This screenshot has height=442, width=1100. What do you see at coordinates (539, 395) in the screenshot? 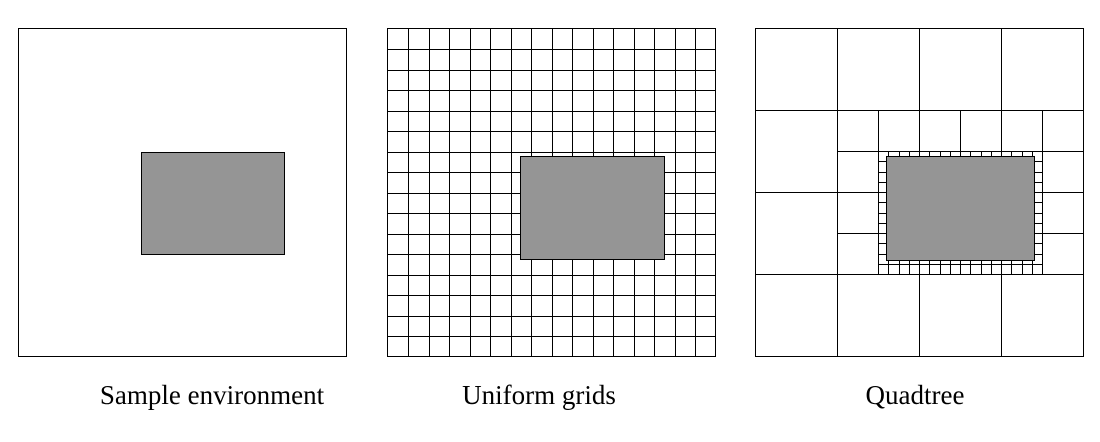
I see `caption-uniform-grids: Uniform grids` at bounding box center [539, 395].